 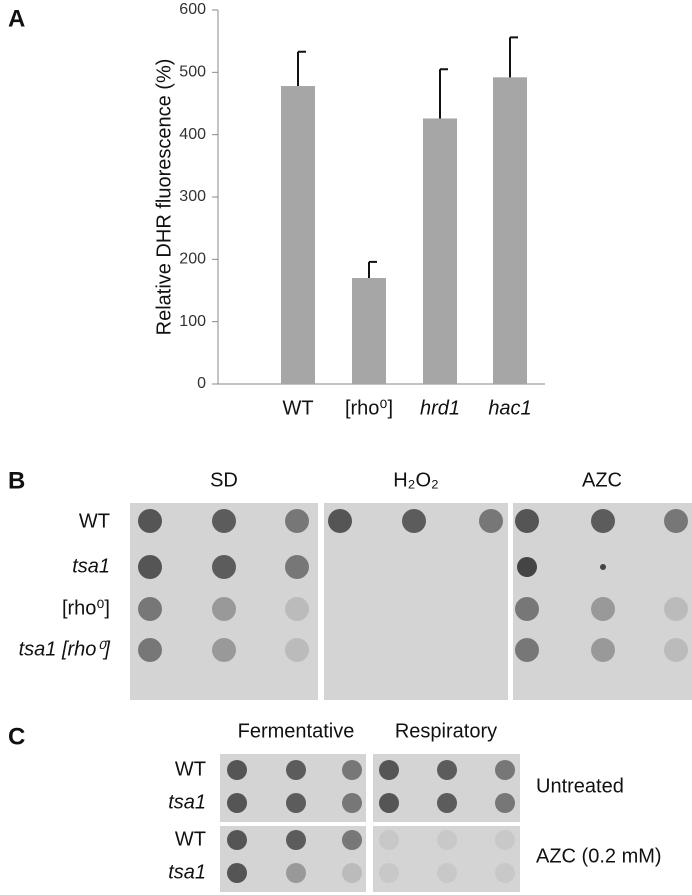 What do you see at coordinates (416, 601) in the screenshot?
I see `plate` at bounding box center [416, 601].